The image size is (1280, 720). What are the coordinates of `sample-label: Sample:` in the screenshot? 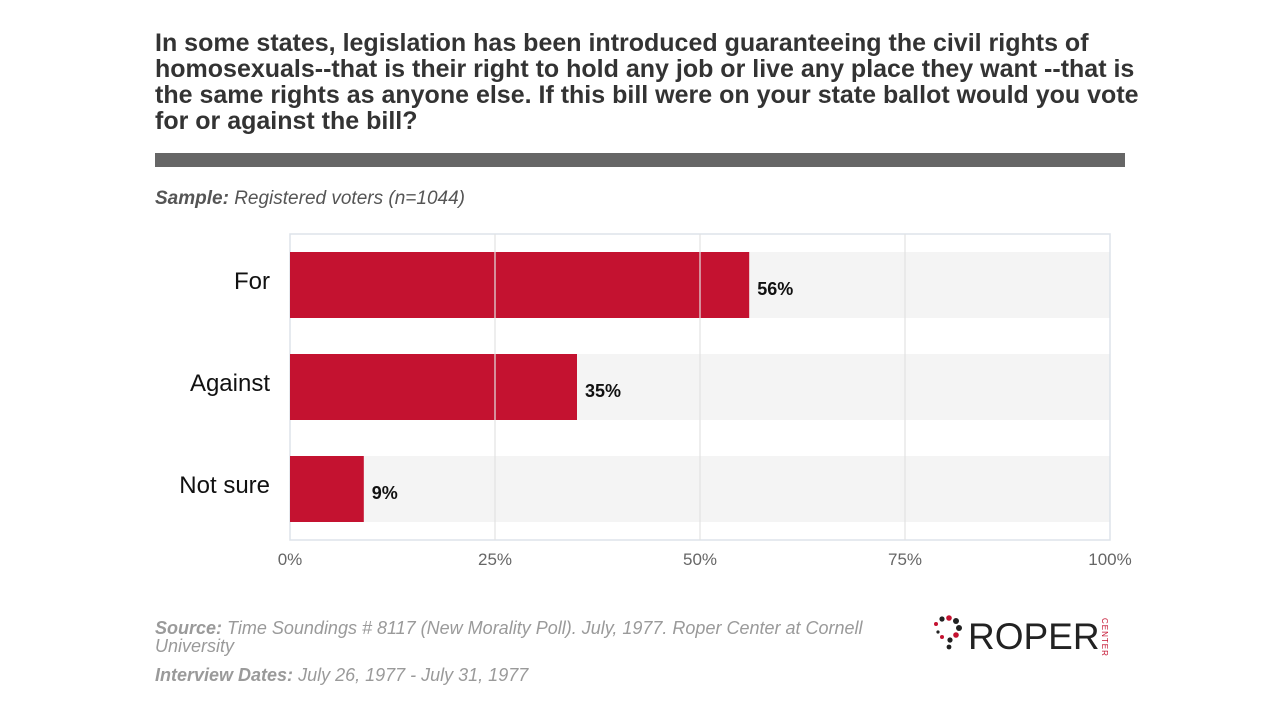 It's located at (192, 198).